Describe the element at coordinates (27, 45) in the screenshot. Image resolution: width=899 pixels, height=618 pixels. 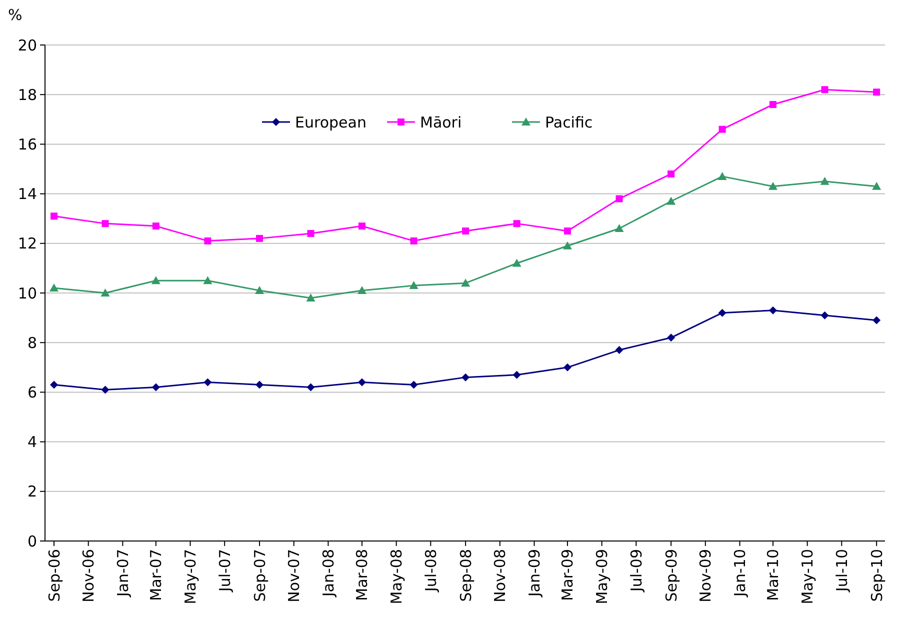
I see `y-tick-label: 20` at that location.